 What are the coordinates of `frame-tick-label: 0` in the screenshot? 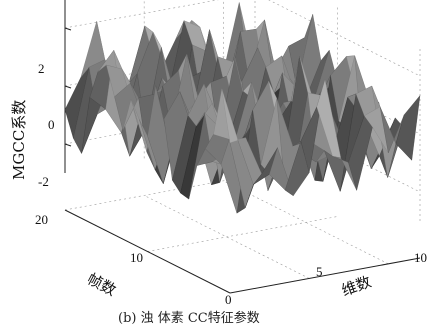 It's located at (228, 299).